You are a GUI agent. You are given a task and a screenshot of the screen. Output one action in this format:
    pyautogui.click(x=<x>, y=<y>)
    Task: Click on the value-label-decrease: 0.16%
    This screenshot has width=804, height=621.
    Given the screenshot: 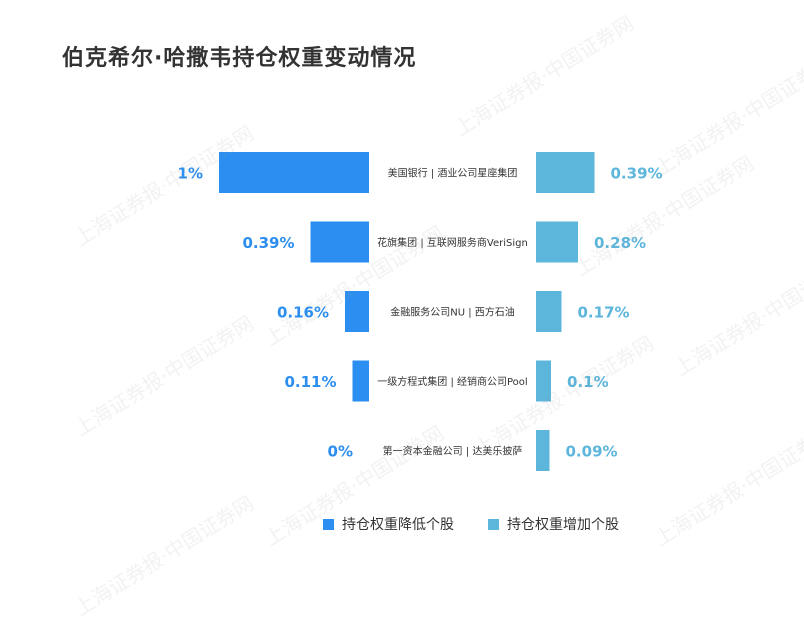 What is the action you would take?
    pyautogui.click(x=303, y=313)
    